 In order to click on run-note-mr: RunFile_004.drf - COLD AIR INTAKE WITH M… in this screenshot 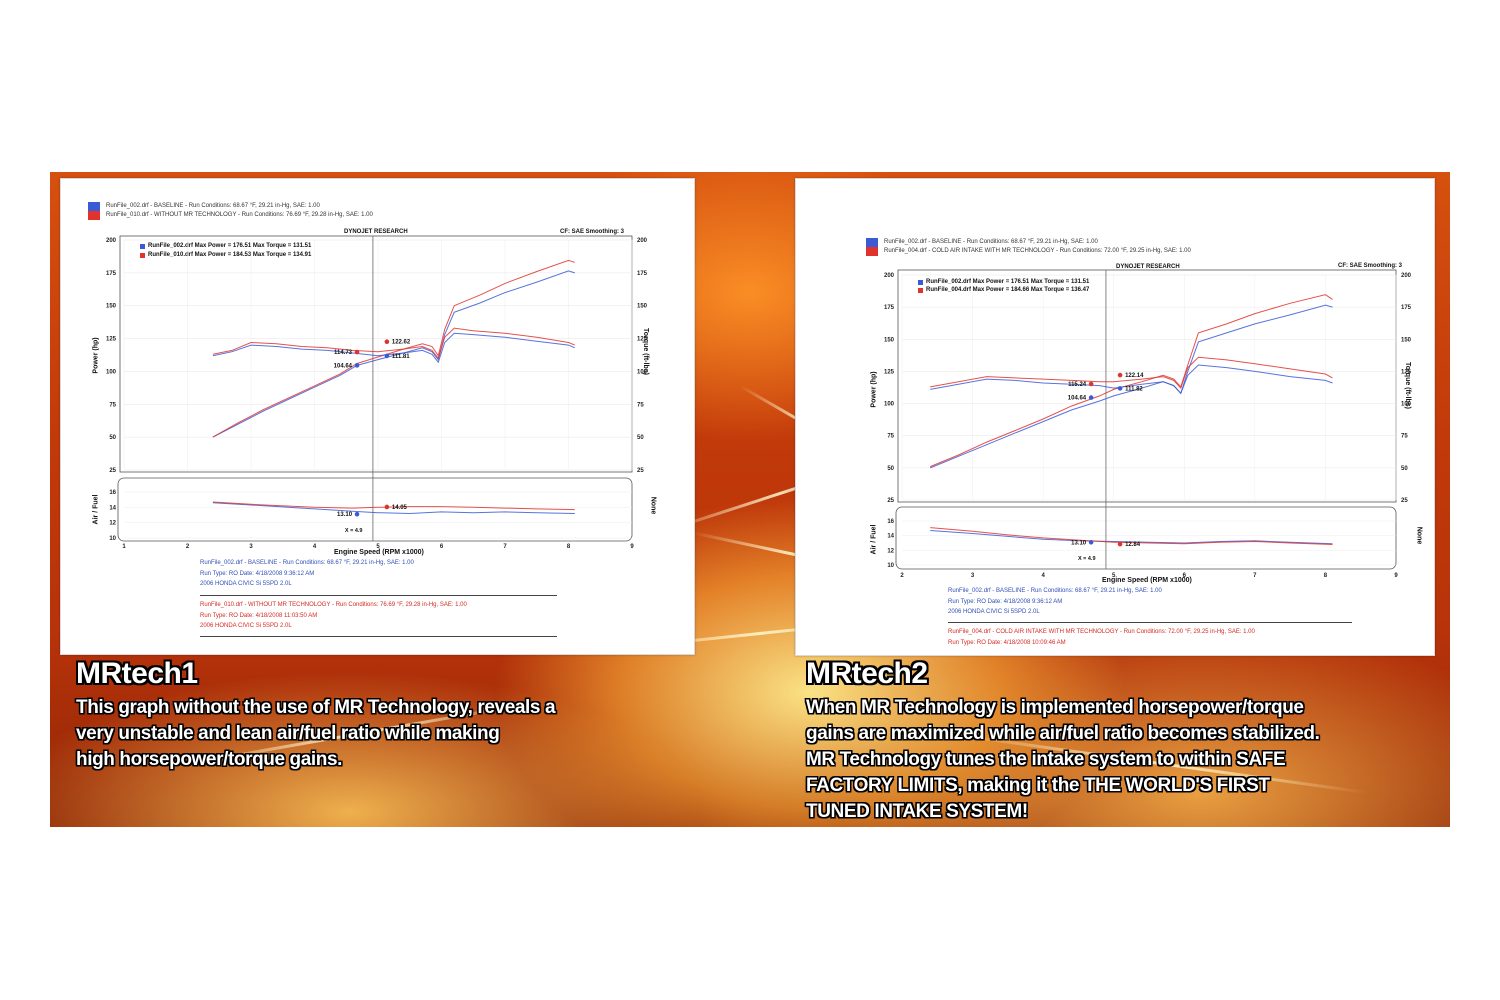, I will do `click(1101, 632)`.